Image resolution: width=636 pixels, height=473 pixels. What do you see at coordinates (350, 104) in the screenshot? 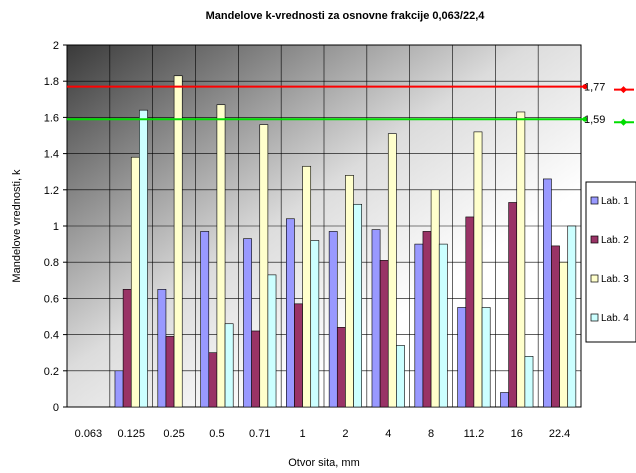
I see `reference-lines: 1,77 1,59` at bounding box center [350, 104].